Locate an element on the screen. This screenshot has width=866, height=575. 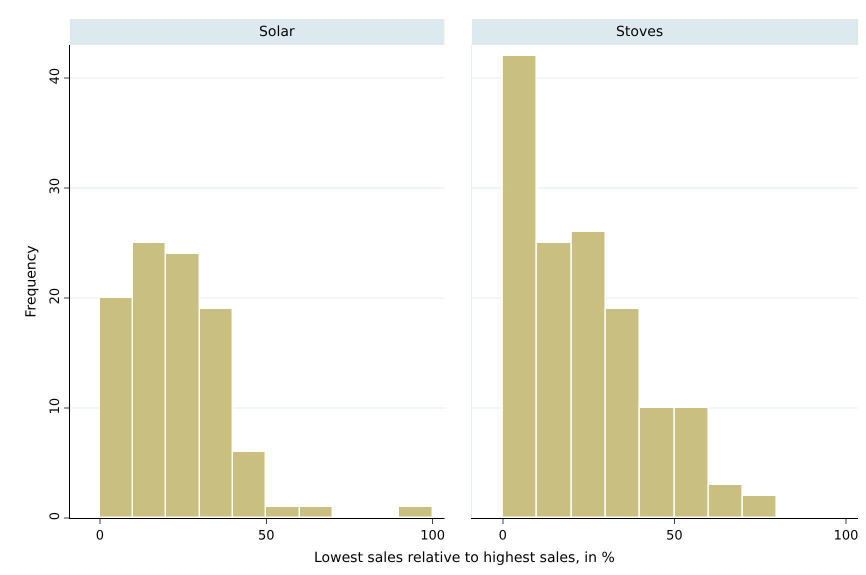
y-tick-label: 40 is located at coordinates (55, 76).